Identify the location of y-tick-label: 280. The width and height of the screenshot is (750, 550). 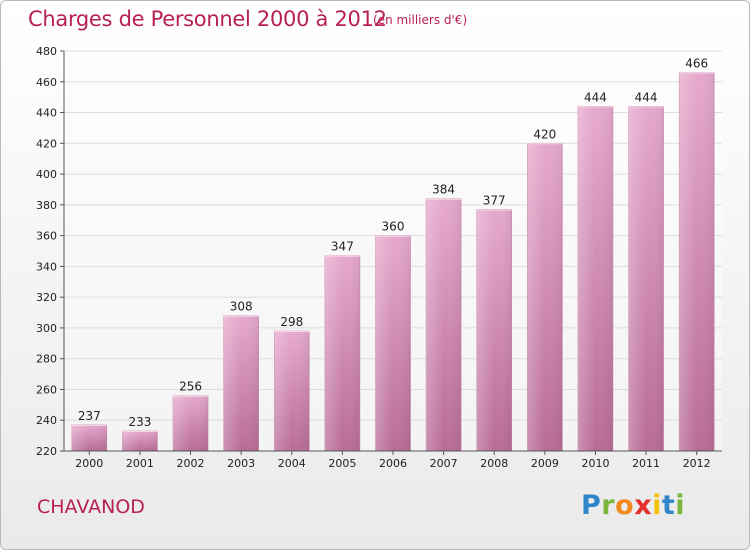
(46, 359).